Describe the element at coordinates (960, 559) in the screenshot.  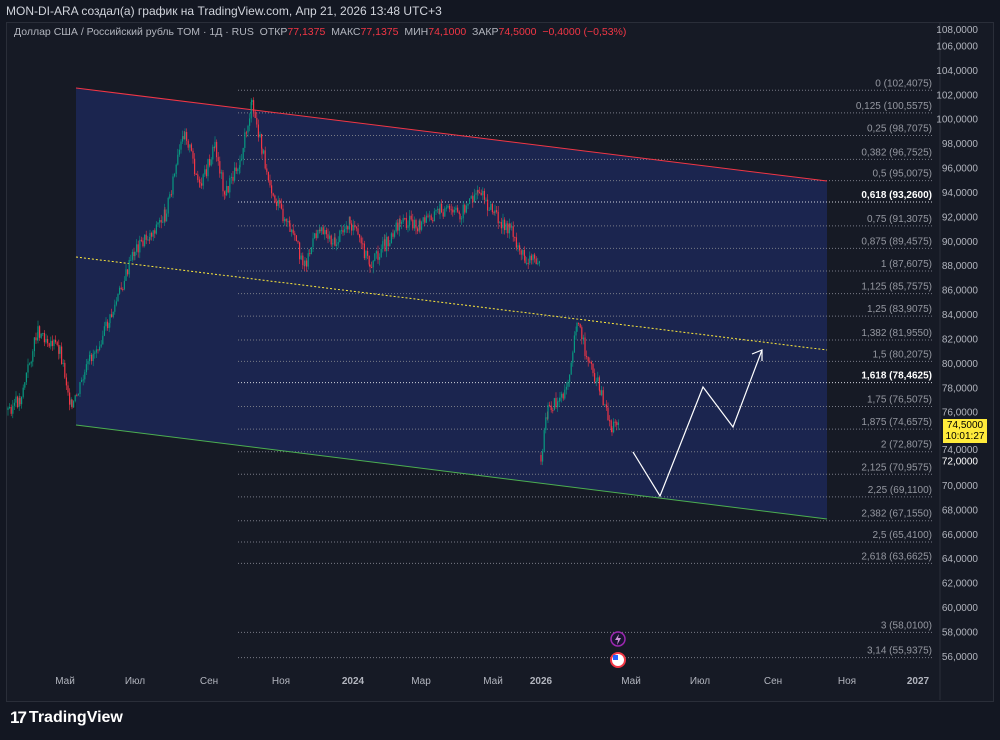
I see `price-axis-label: 64,0000` at that location.